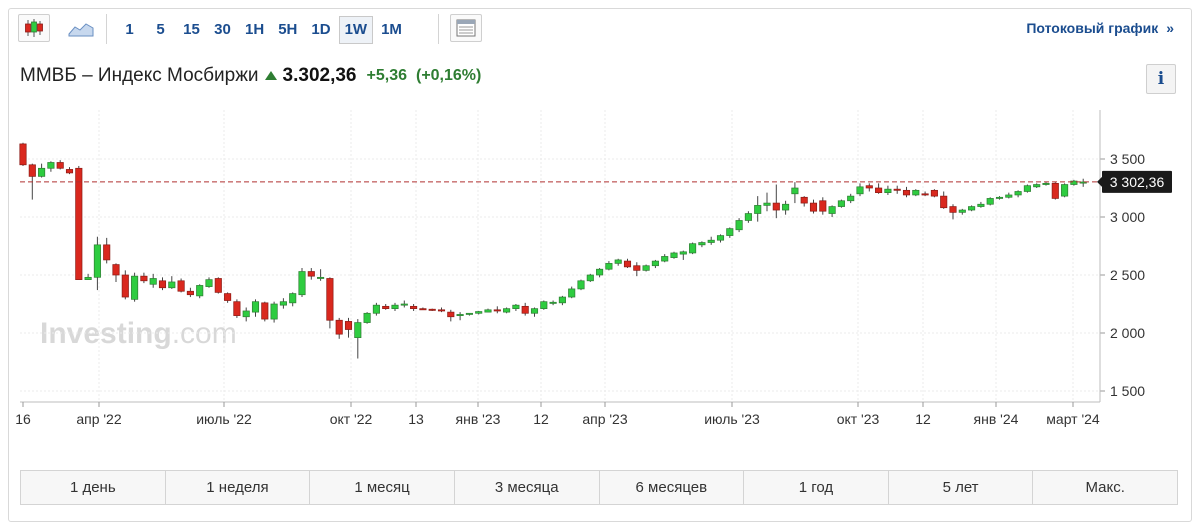 Image resolution: width=1200 pixels, height=530 pixels. Describe the element at coordinates (191, 29) in the screenshot. I see `interval-15: 15` at that location.